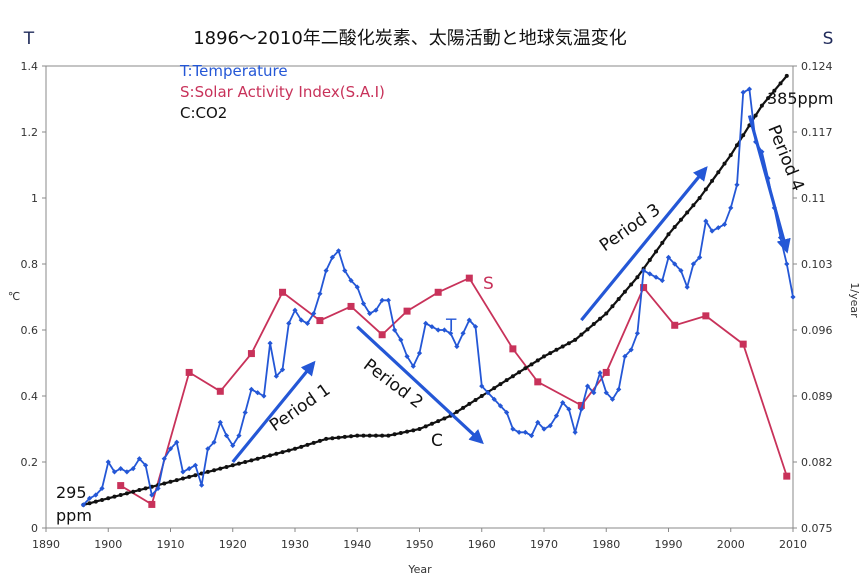 This screenshot has height=582, width=861. I want to click on co2-start-value: 295, so click(71, 492).